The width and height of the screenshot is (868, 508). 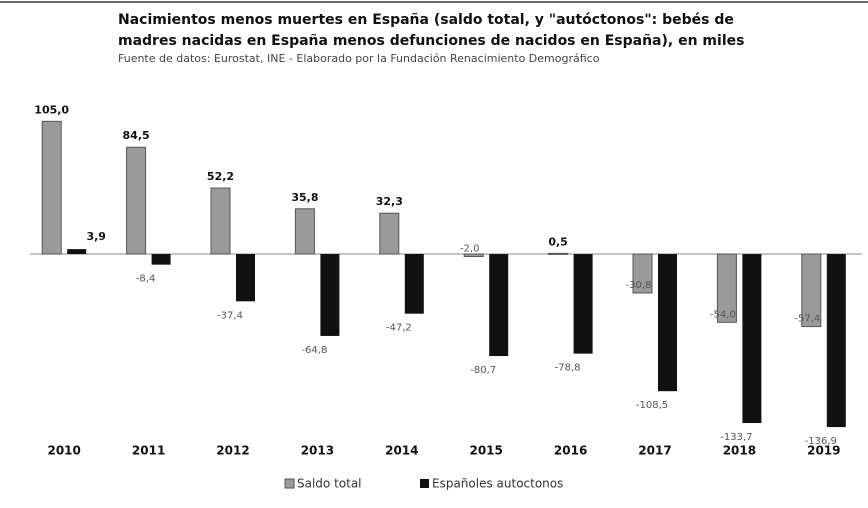 What do you see at coordinates (723, 314) in the screenshot?
I see `value-label: -54,0` at bounding box center [723, 314].